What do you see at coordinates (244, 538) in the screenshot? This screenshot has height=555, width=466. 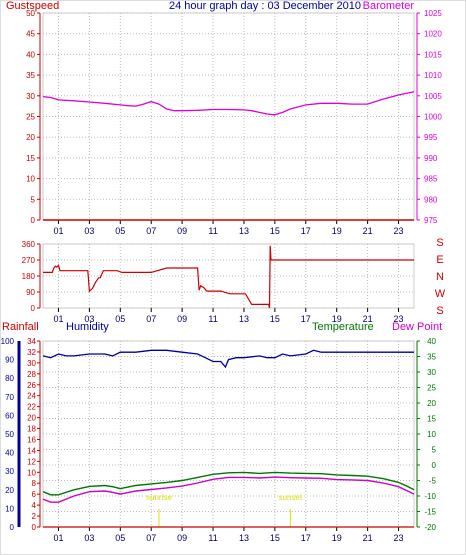 I see `temperature-humidity-x-tick-label: 13` at bounding box center [244, 538].